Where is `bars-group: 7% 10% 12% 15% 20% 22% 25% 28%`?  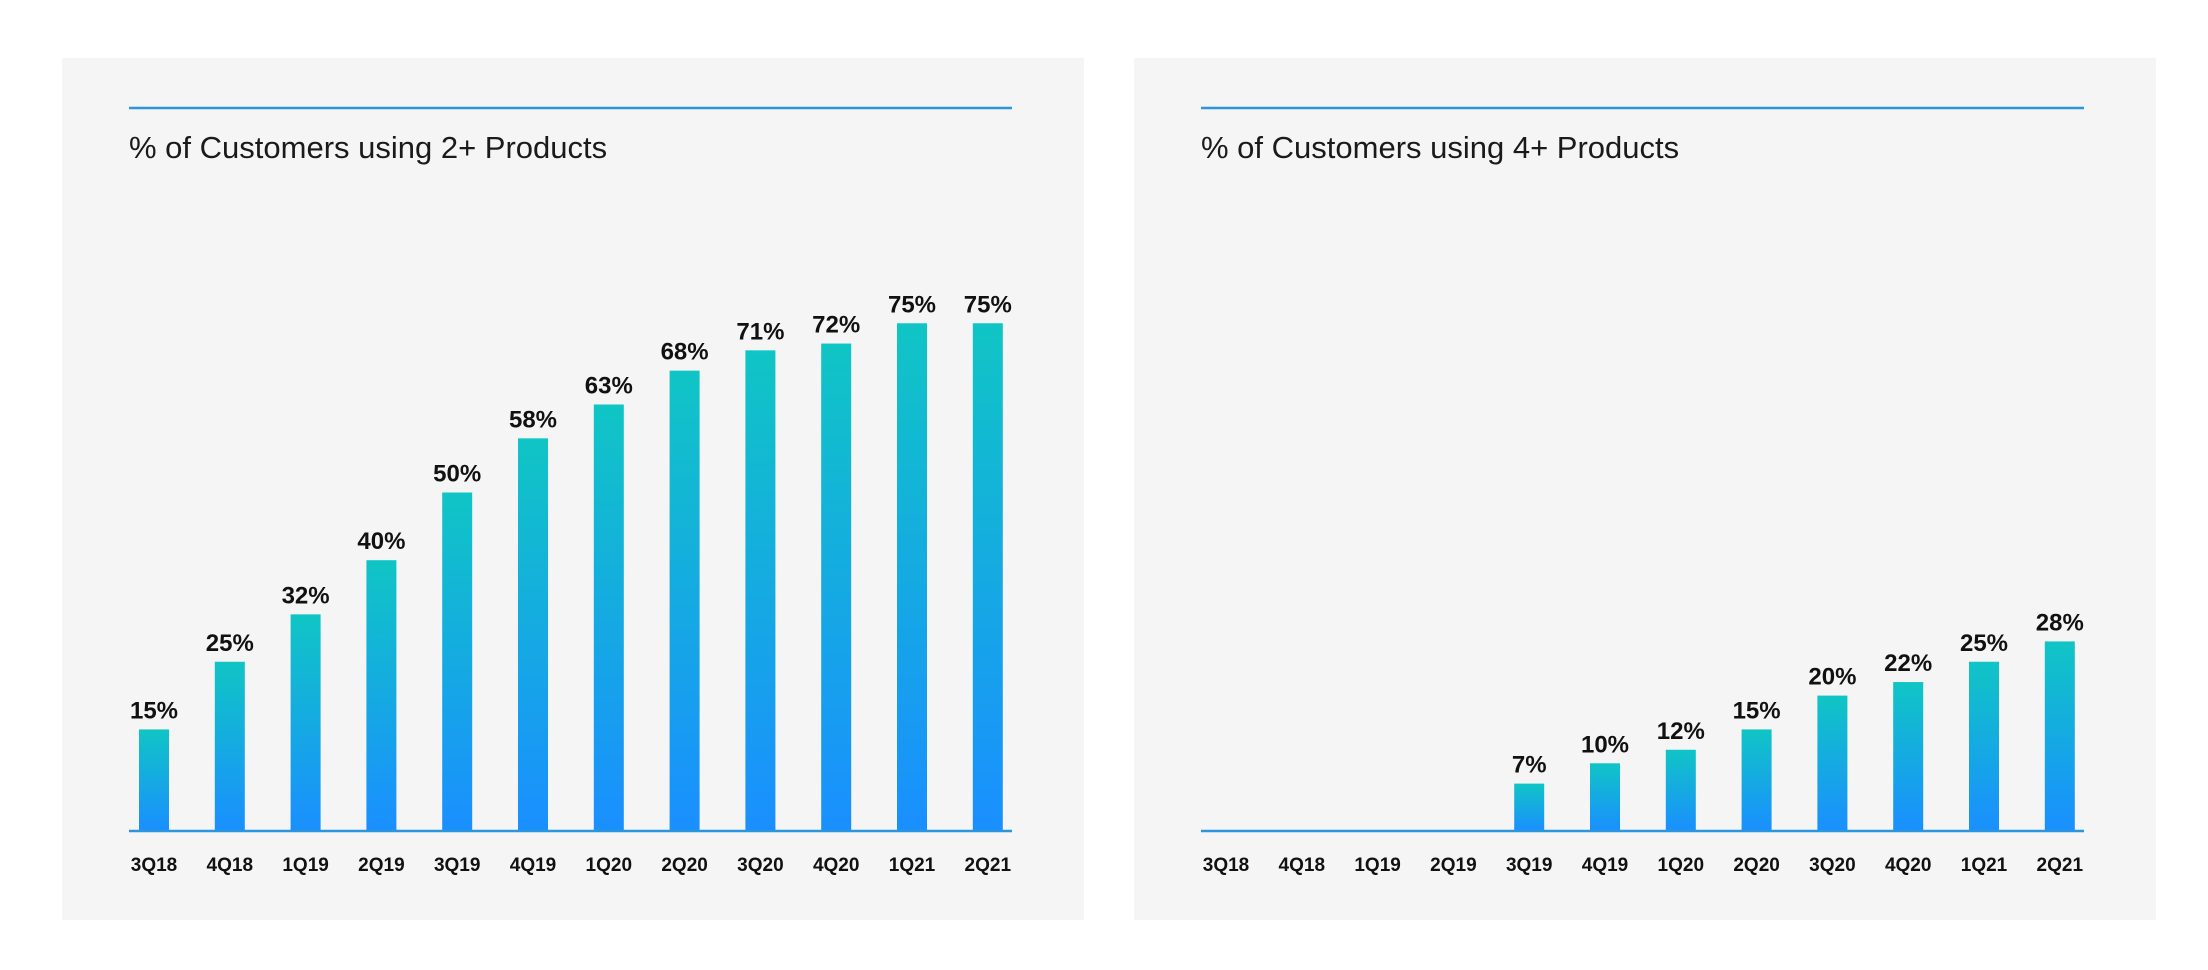 bars-group: 7% 10% 12% 15% 20% 22% 25% 28% is located at coordinates (1798, 720).